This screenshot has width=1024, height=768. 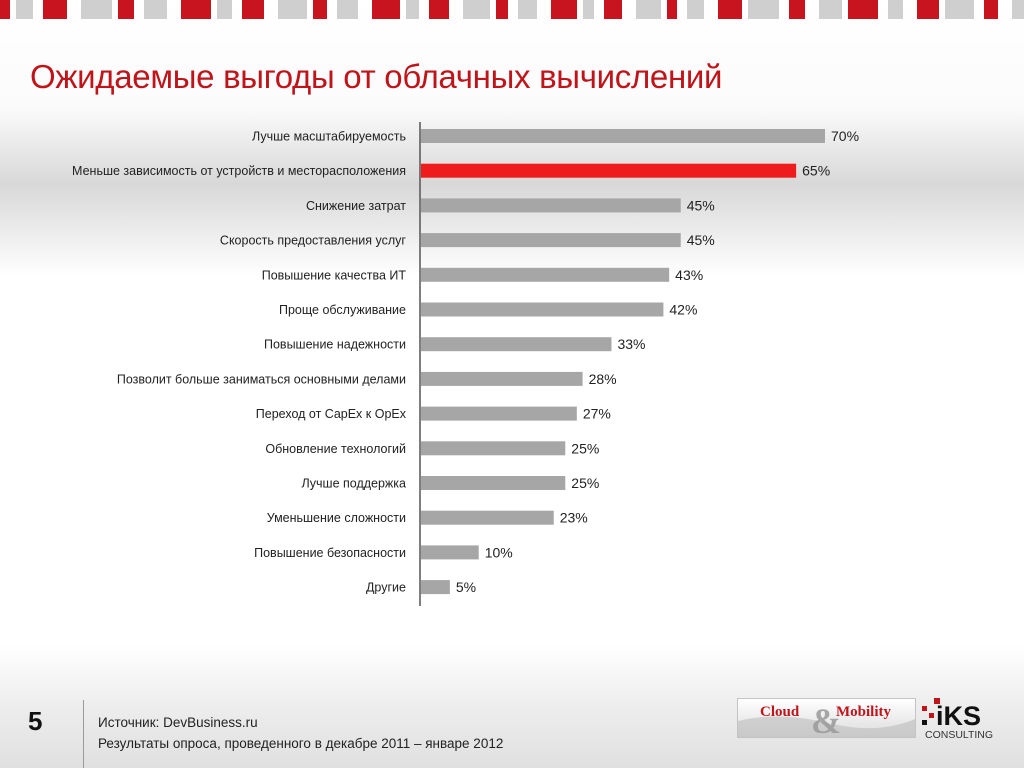 I want to click on svg-text: iKS, so click(x=958, y=716).